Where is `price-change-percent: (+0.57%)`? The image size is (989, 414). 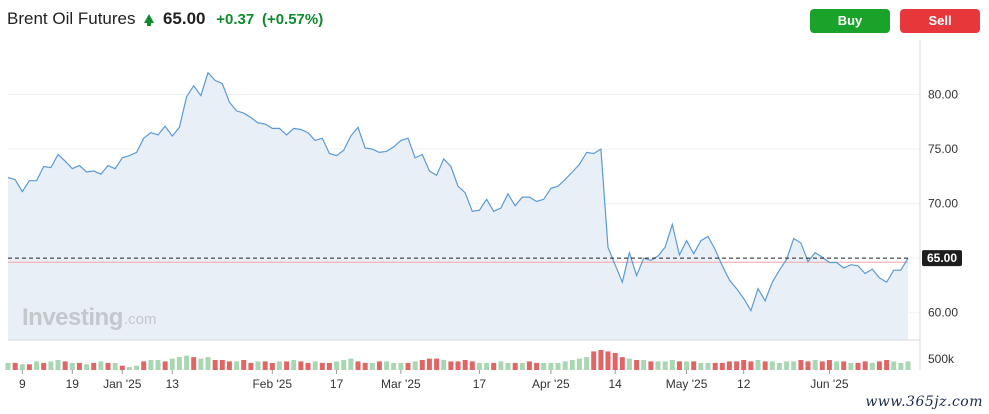
price-change-percent: (+0.57%) is located at coordinates (292, 19).